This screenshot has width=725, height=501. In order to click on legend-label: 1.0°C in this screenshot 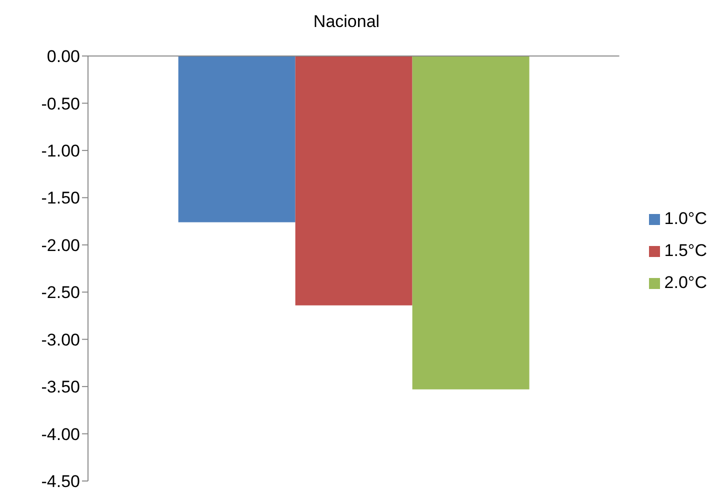, I will do `click(685, 218)`.